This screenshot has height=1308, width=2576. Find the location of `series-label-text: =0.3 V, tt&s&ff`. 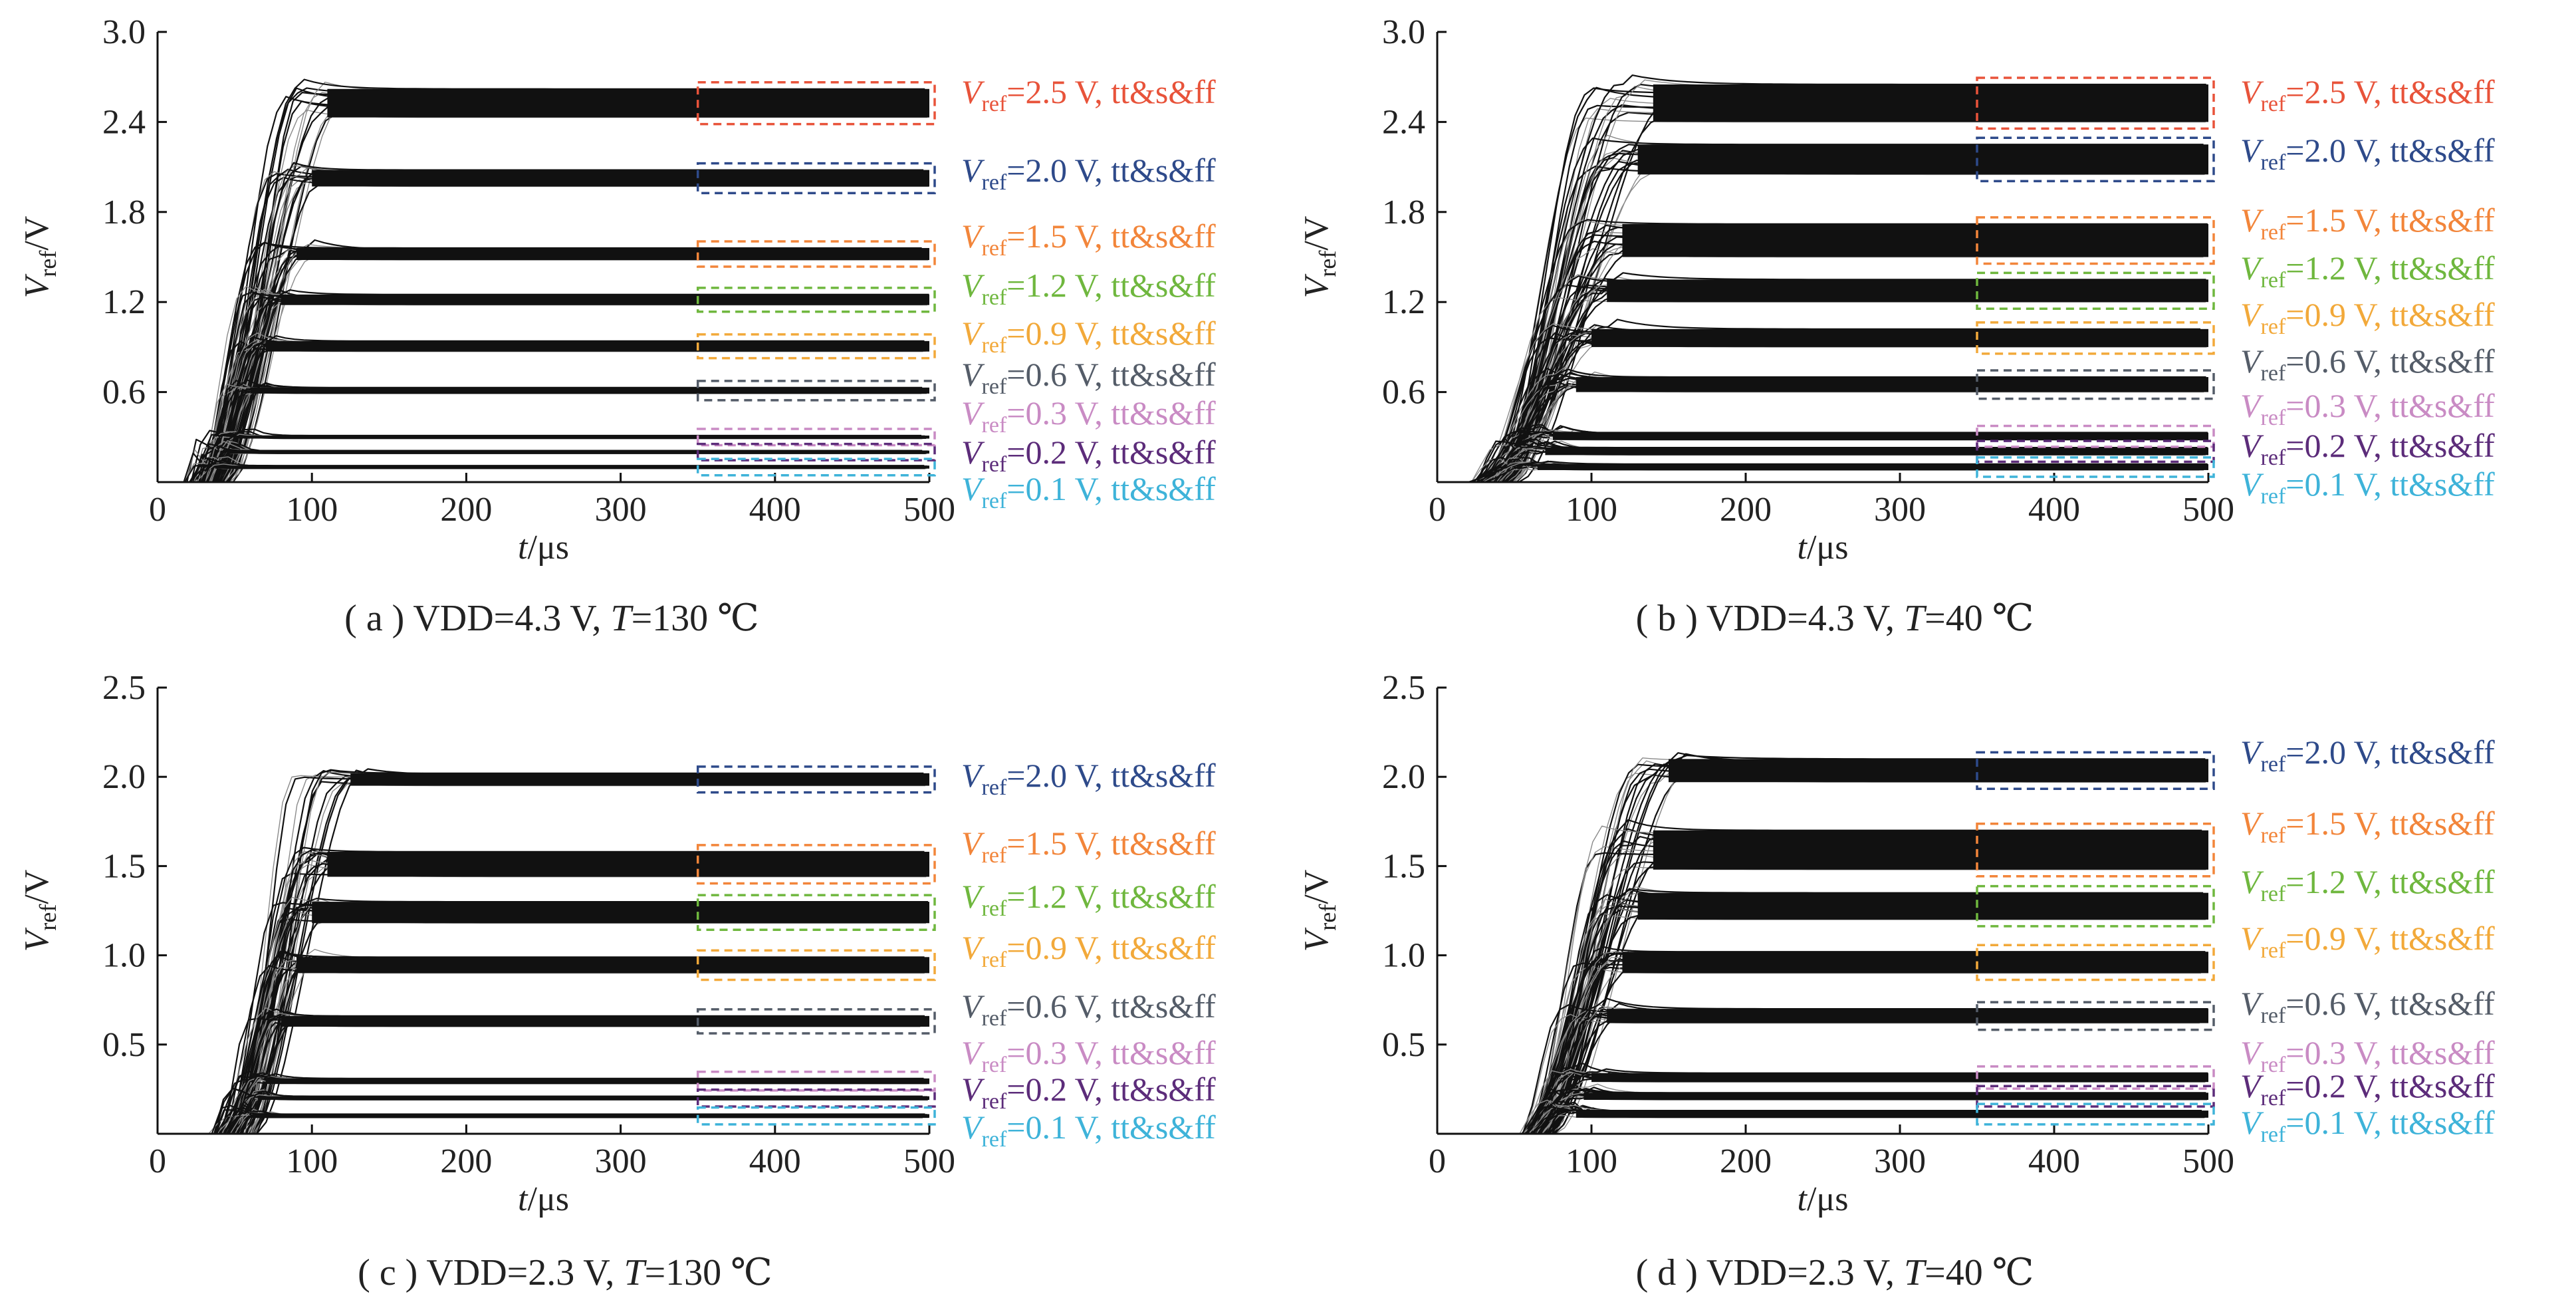

series-label-text: =0.3 V, tt&s&ff is located at coordinates (2390, 406).